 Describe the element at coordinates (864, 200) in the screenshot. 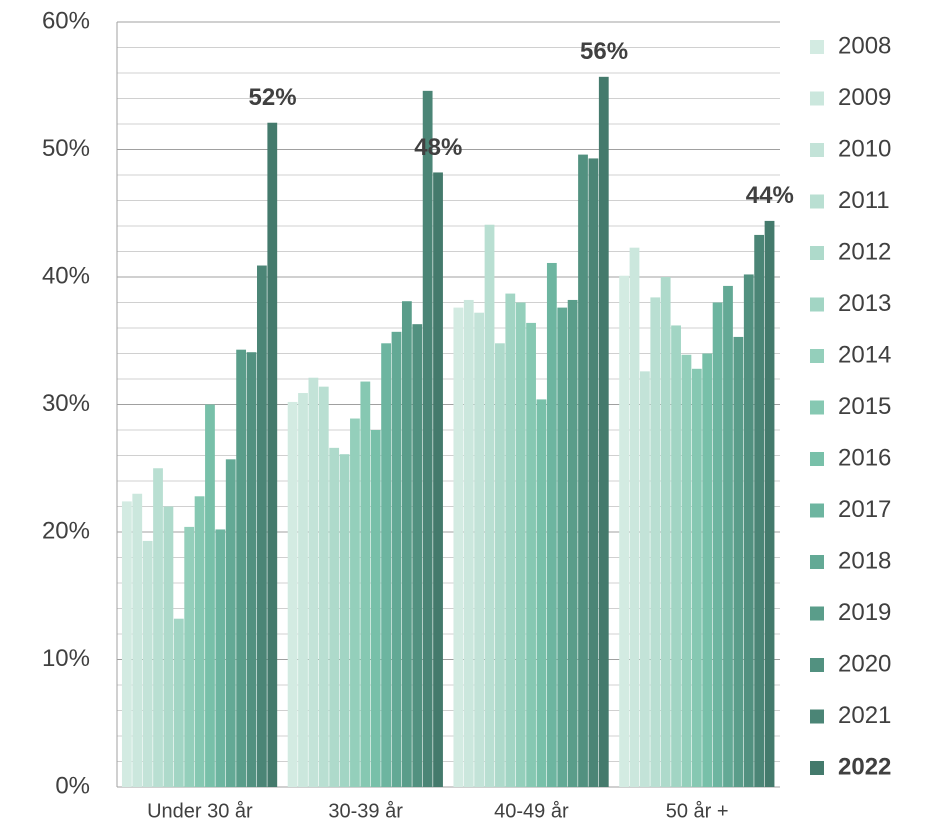

I see `legend-label: 2011` at that location.